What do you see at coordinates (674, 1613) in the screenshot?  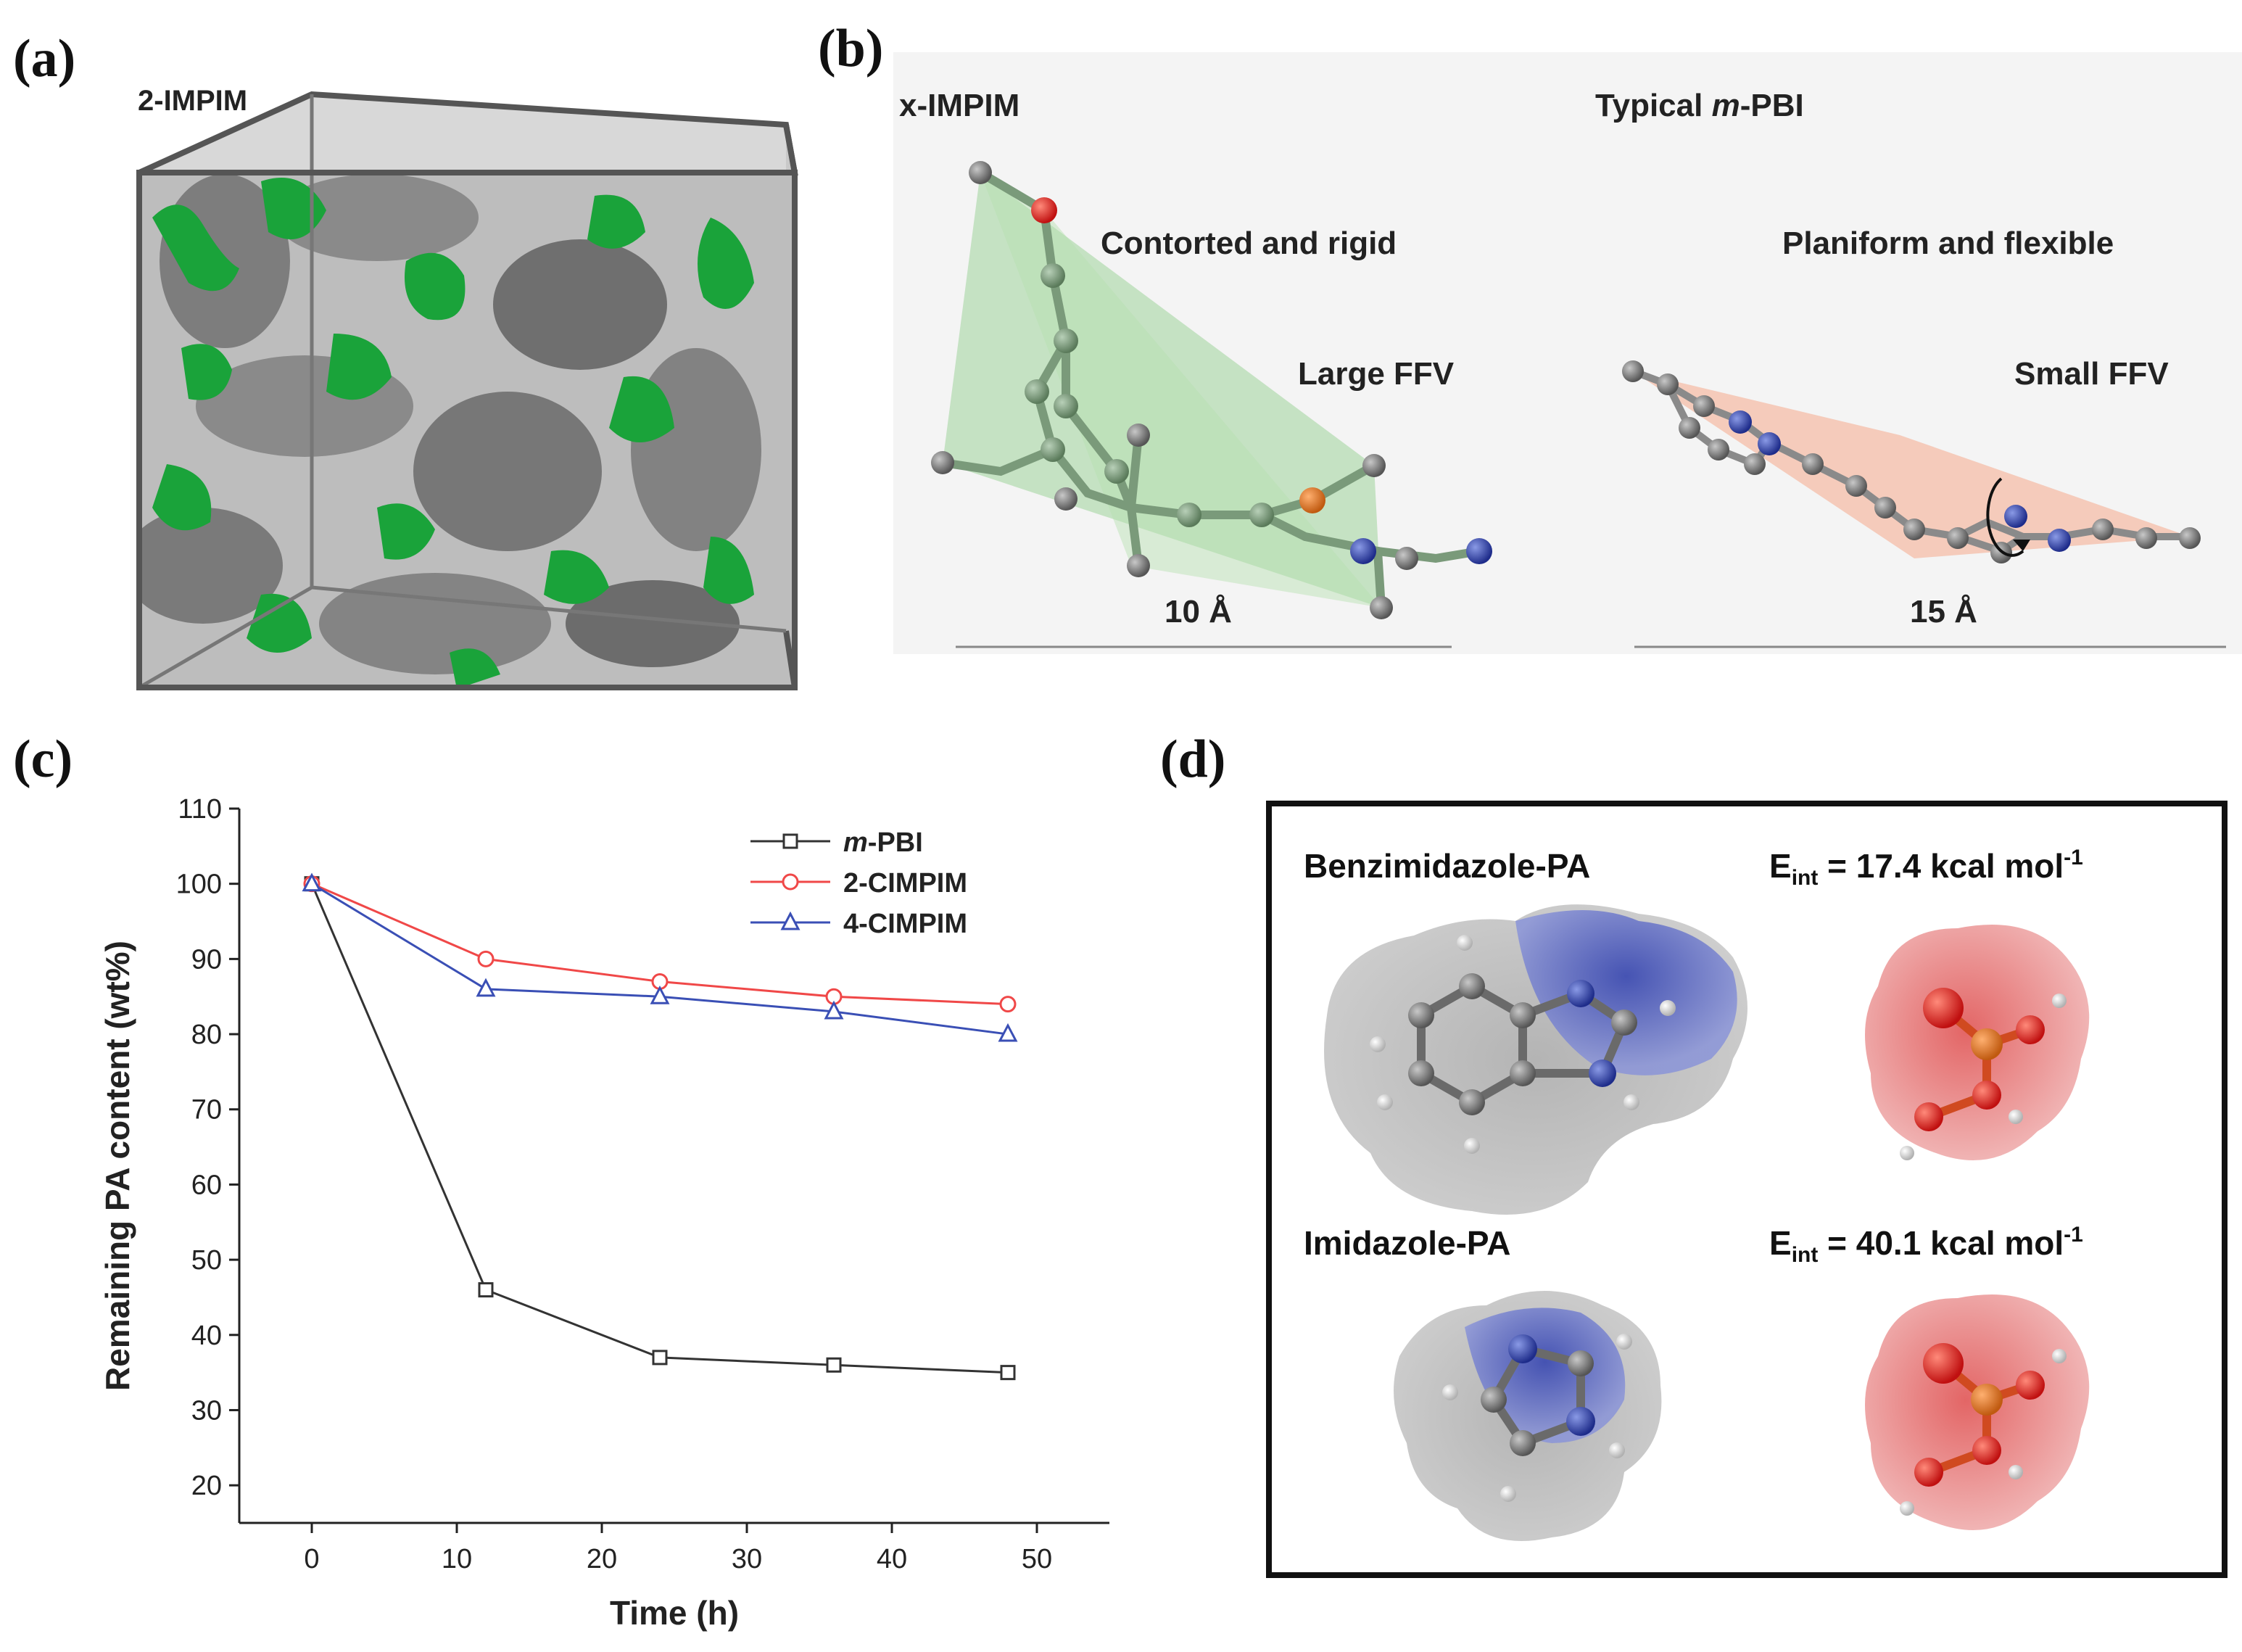 I see `x-axis-label: Time (h)` at bounding box center [674, 1613].